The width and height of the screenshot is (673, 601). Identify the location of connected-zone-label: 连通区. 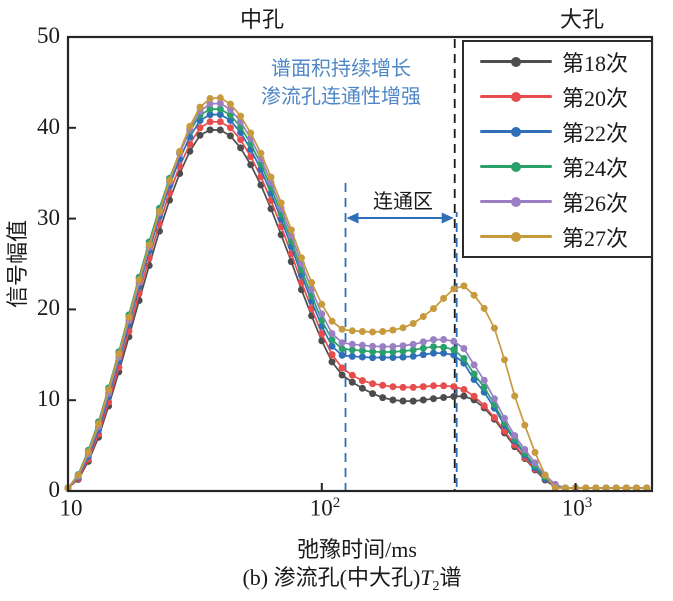
(403, 202).